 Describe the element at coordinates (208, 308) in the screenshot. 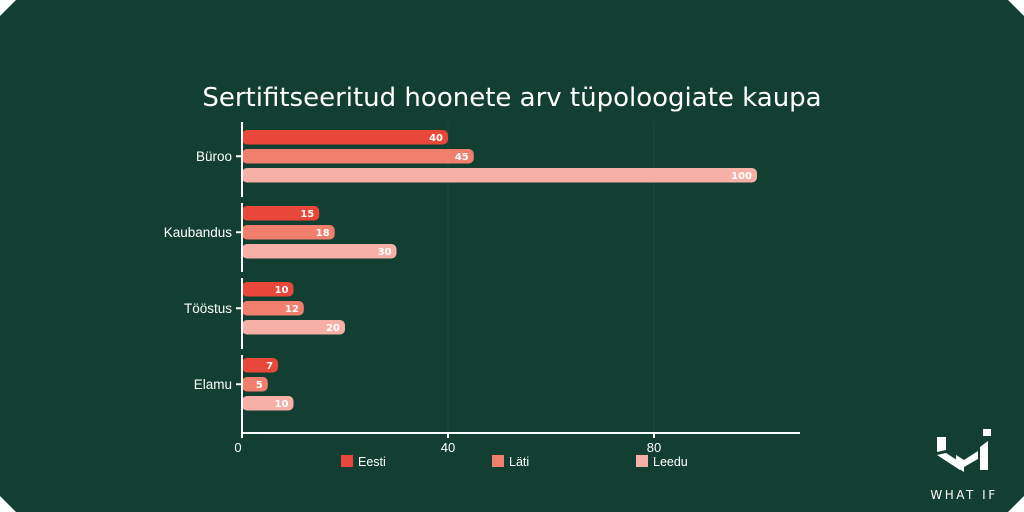

I see `category-label: Tööstus` at that location.